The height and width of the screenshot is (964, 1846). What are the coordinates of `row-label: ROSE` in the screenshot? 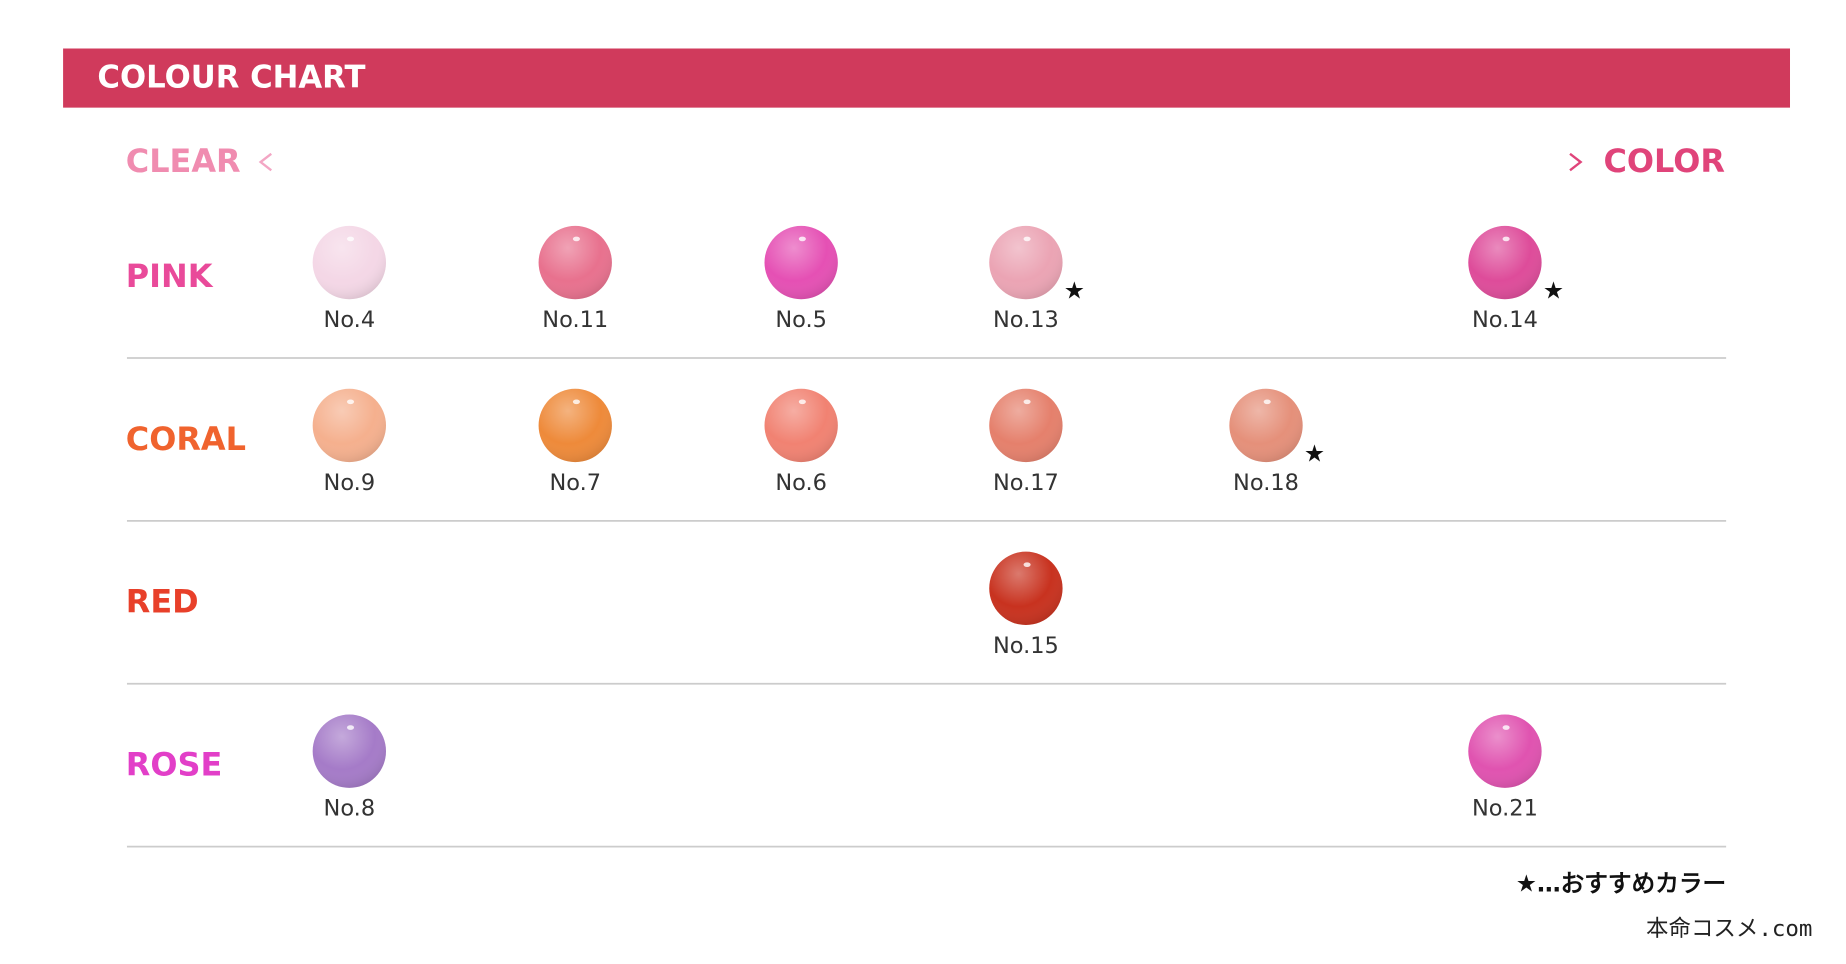 It's located at (174, 765).